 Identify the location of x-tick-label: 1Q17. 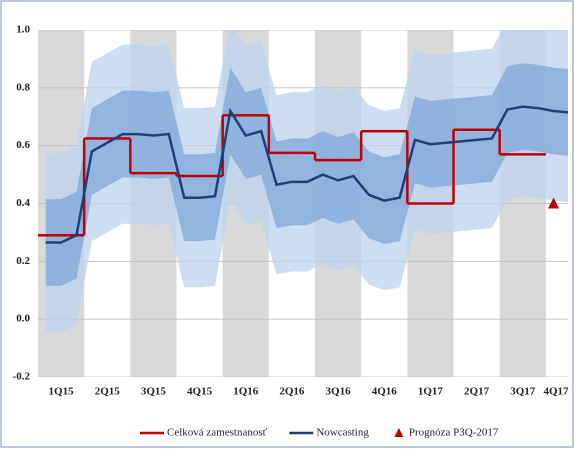
(431, 392).